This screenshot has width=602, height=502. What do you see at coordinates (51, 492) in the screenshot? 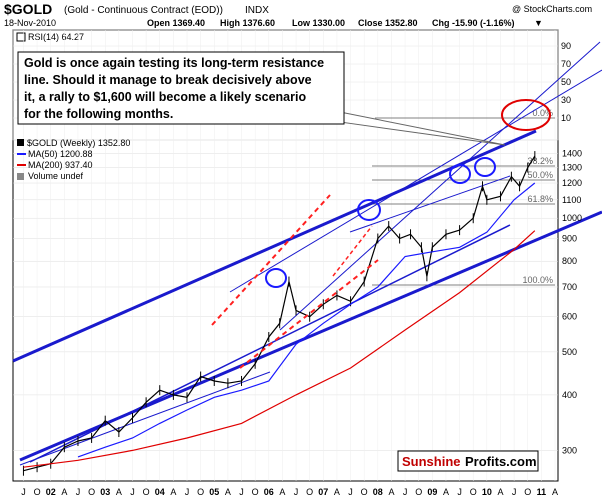
I see `x-tick-2: 02` at bounding box center [51, 492].